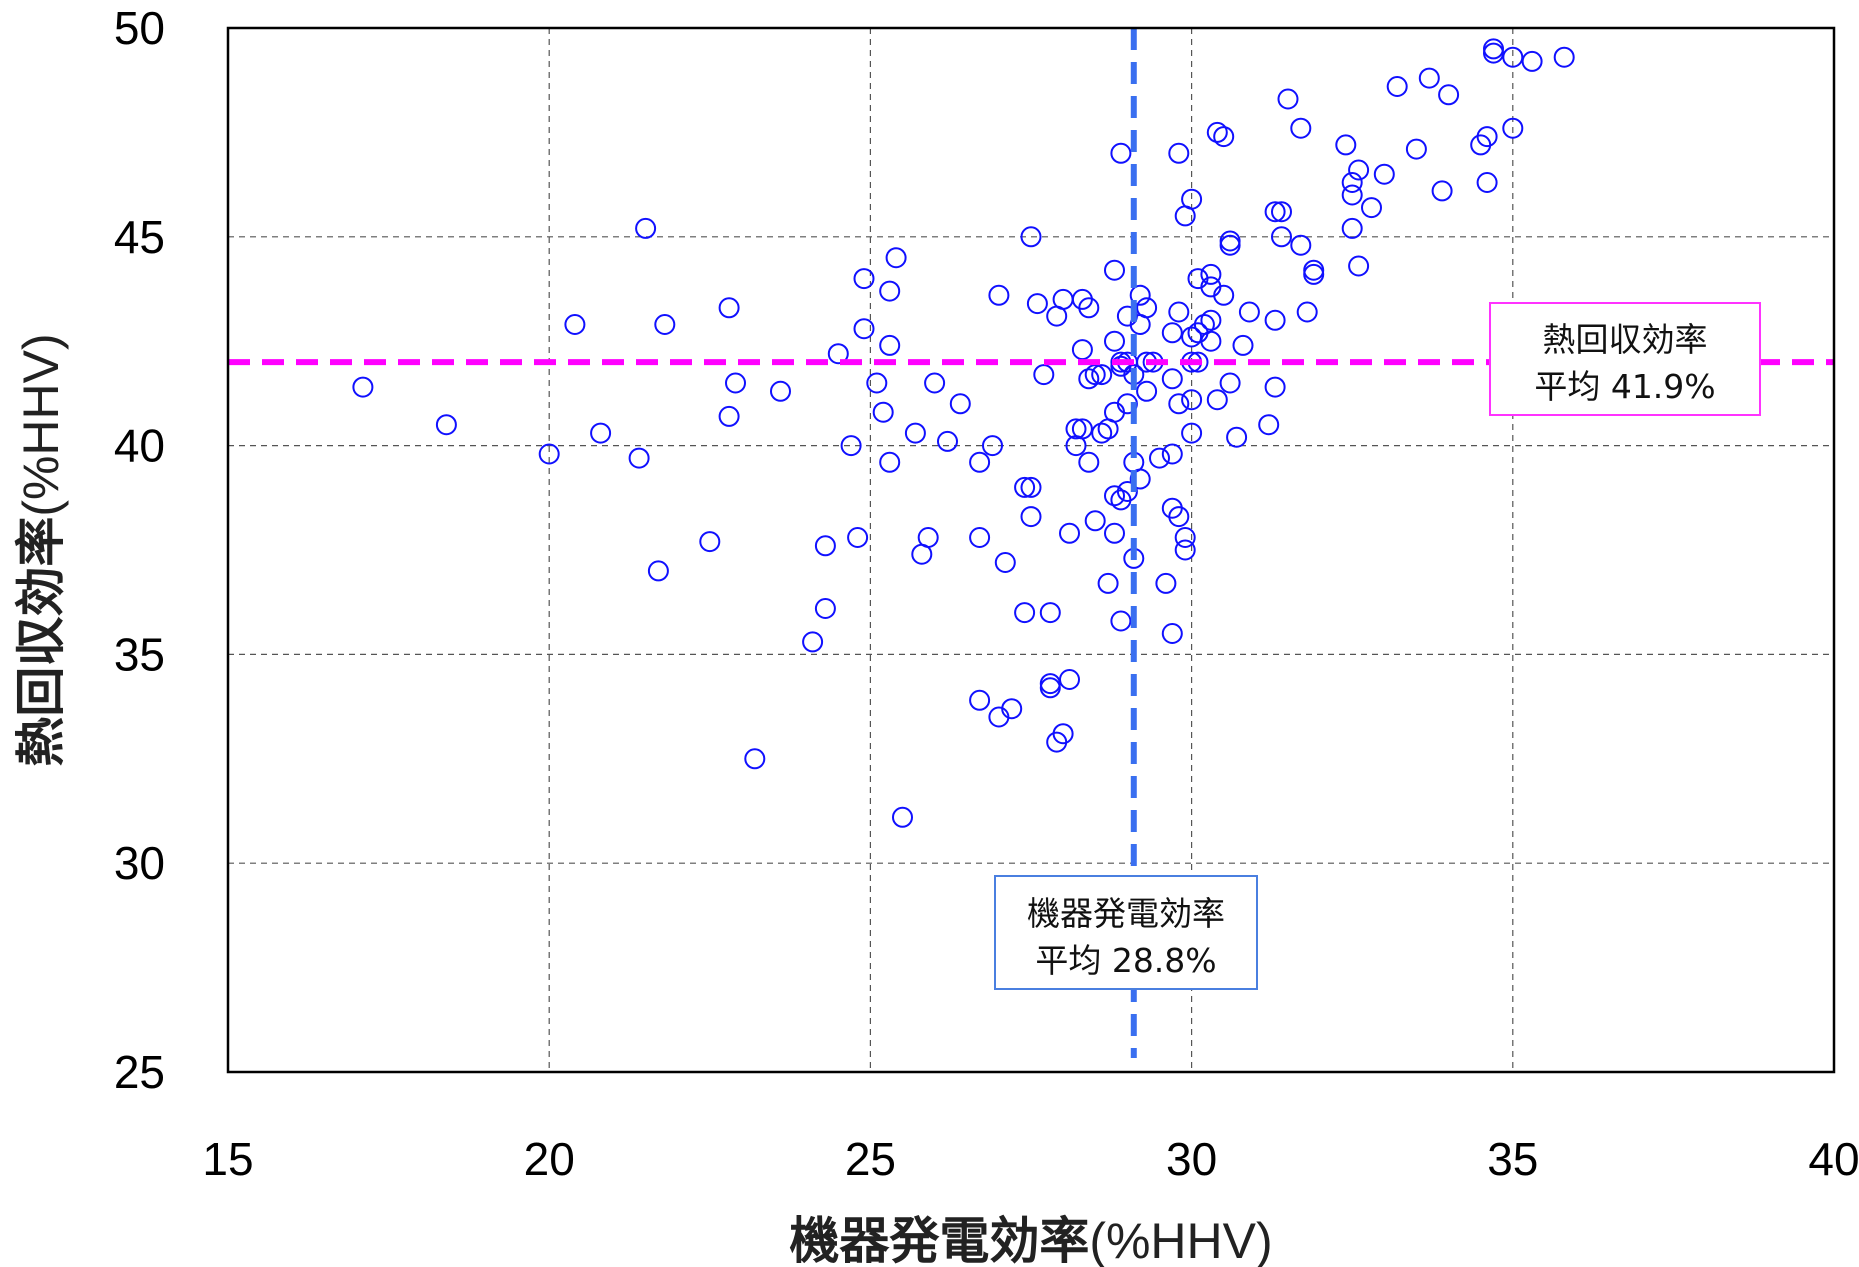 The height and width of the screenshot is (1267, 1859). What do you see at coordinates (139, 237) in the screenshot?
I see `y-tick-label: 45` at bounding box center [139, 237].